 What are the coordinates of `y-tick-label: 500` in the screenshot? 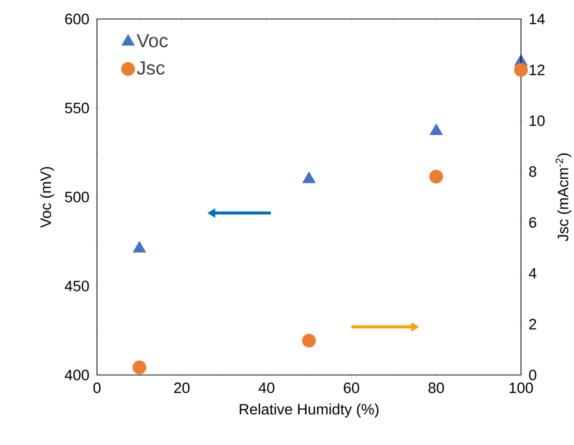 It's located at (77, 197).